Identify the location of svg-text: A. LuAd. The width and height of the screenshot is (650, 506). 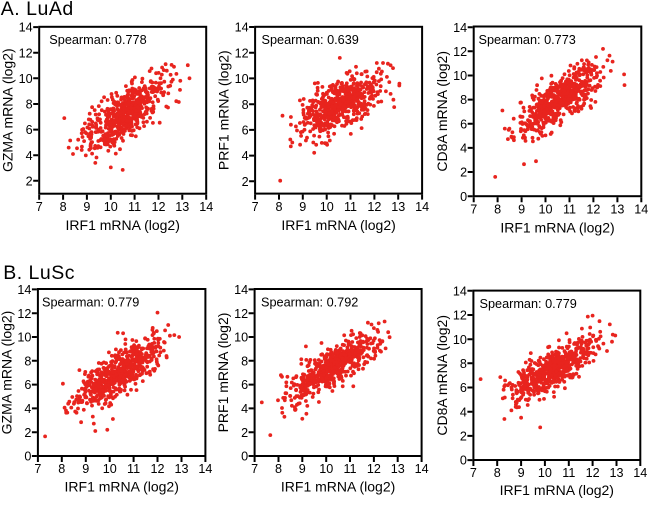
(37, 10).